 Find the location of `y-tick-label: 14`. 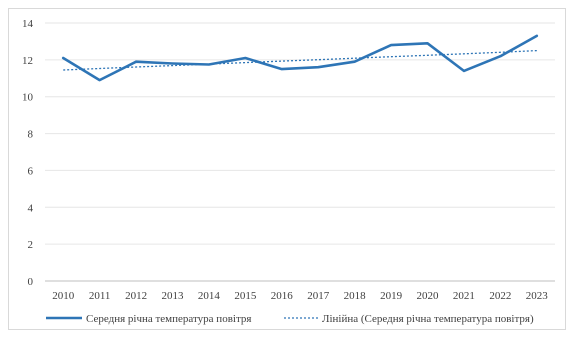

y-tick-label: 14 is located at coordinates (28, 24).